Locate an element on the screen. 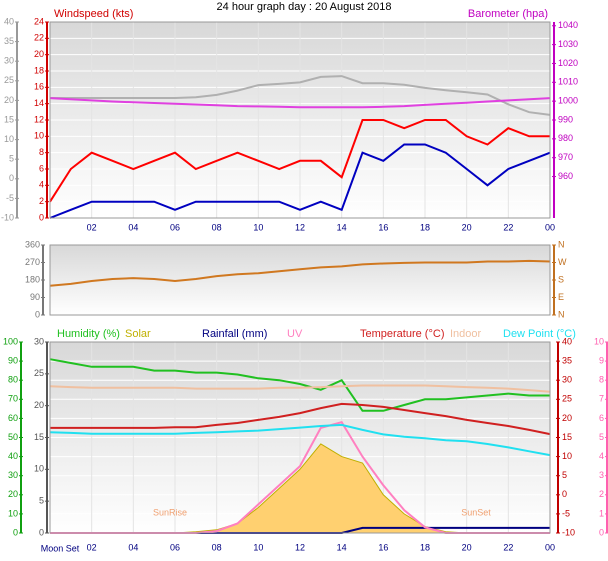 This screenshot has width=608, height=561. y-tick-label: E is located at coordinates (561, 297).